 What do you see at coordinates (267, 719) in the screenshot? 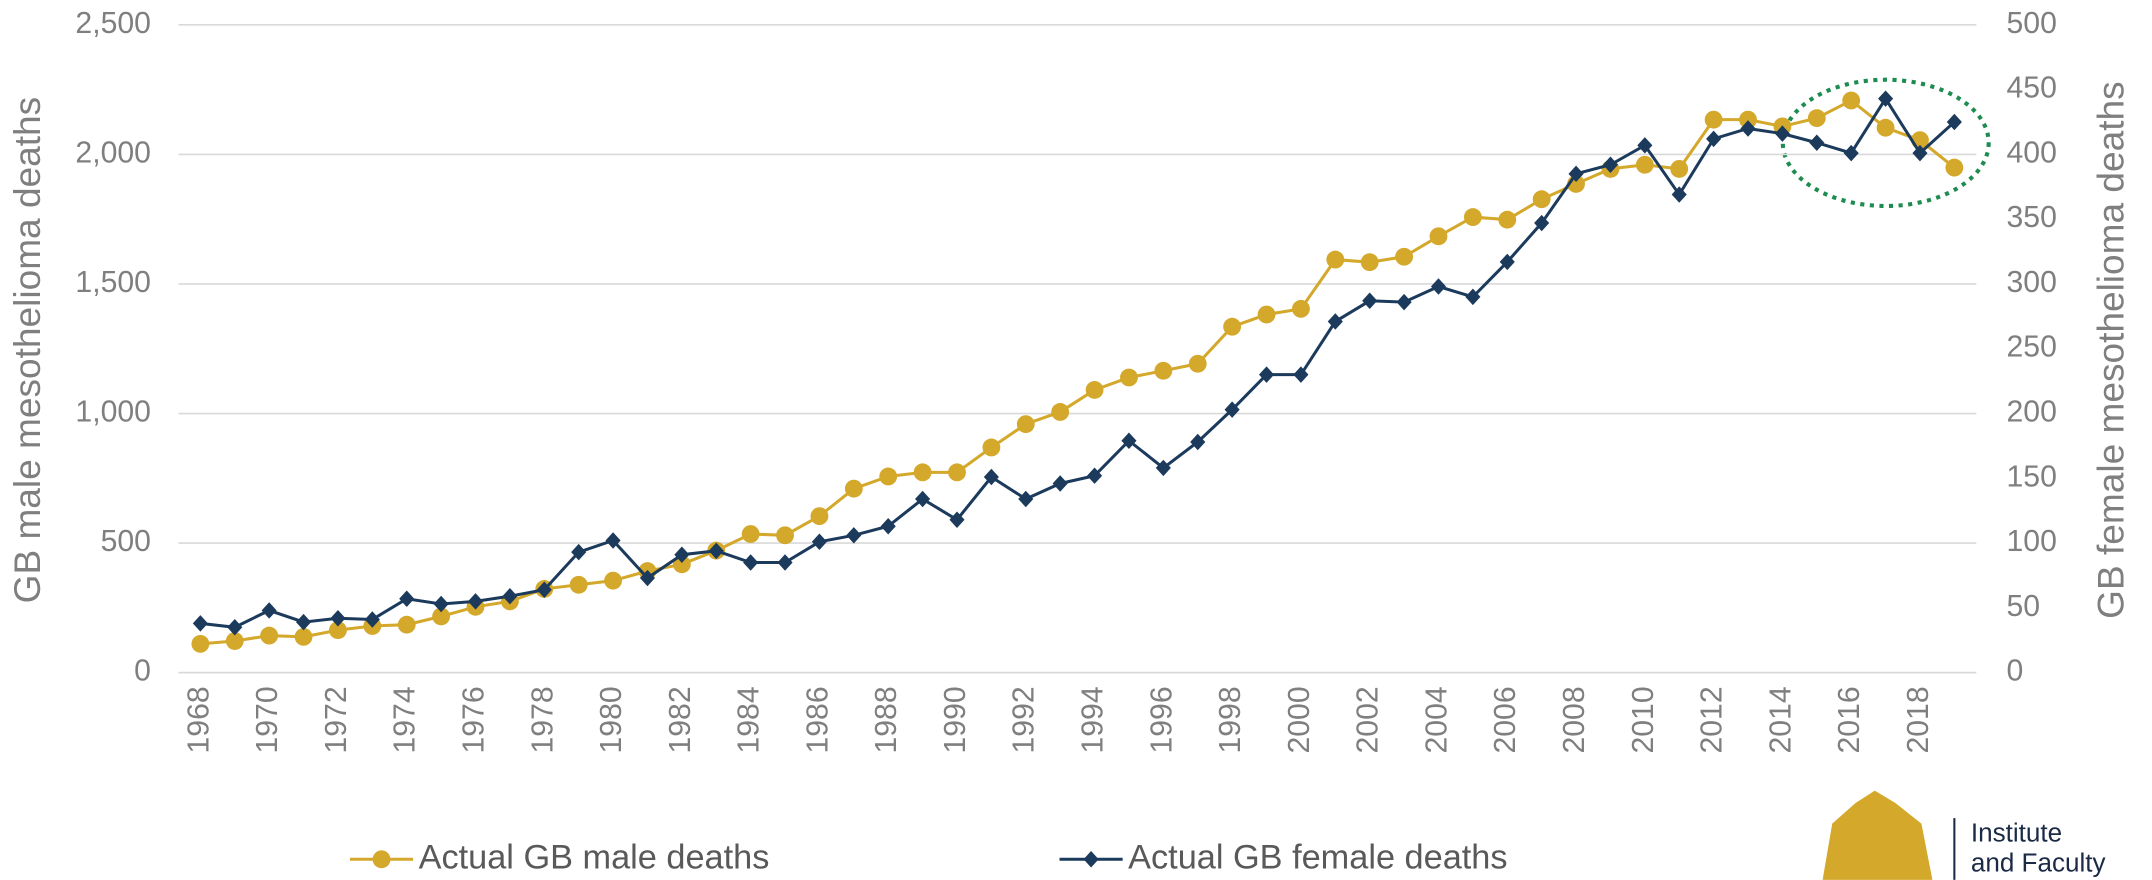
I see `x-tick-label: 1970` at bounding box center [267, 719].